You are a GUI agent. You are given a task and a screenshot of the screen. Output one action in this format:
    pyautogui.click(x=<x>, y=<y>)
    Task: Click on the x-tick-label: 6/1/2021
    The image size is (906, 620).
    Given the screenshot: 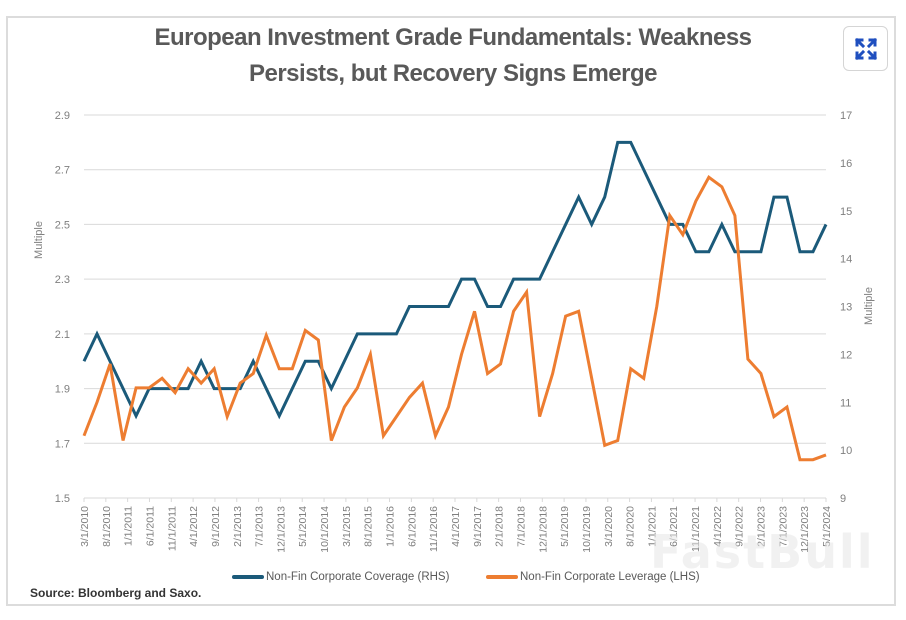 What is the action you would take?
    pyautogui.click(x=674, y=526)
    